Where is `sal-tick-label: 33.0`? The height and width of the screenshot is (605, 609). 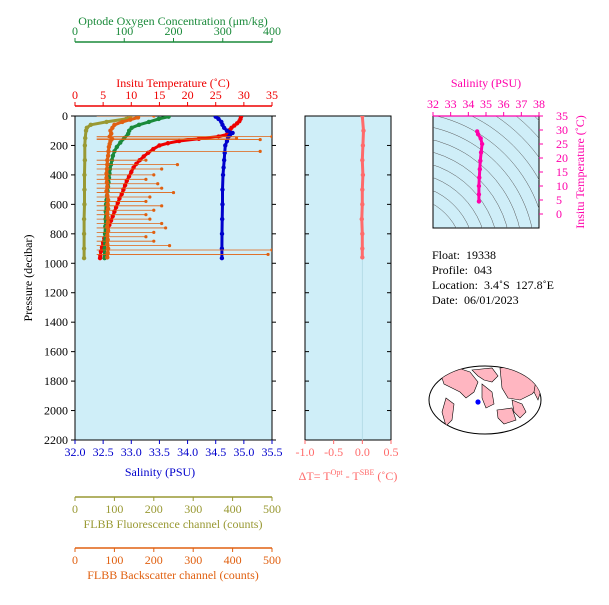 sal-tick-label: 33.0 is located at coordinates (131, 452).